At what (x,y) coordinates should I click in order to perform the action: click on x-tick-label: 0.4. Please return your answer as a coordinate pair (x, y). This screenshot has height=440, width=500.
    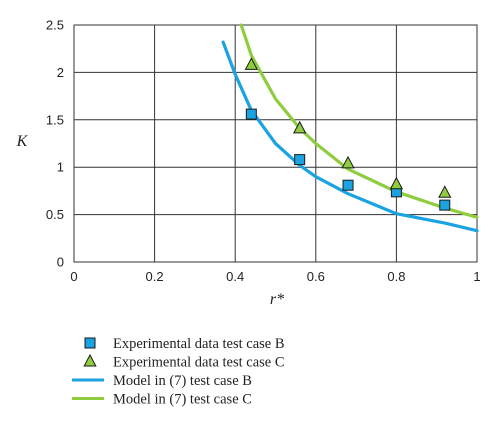
    Looking at the image, I should click on (235, 276).